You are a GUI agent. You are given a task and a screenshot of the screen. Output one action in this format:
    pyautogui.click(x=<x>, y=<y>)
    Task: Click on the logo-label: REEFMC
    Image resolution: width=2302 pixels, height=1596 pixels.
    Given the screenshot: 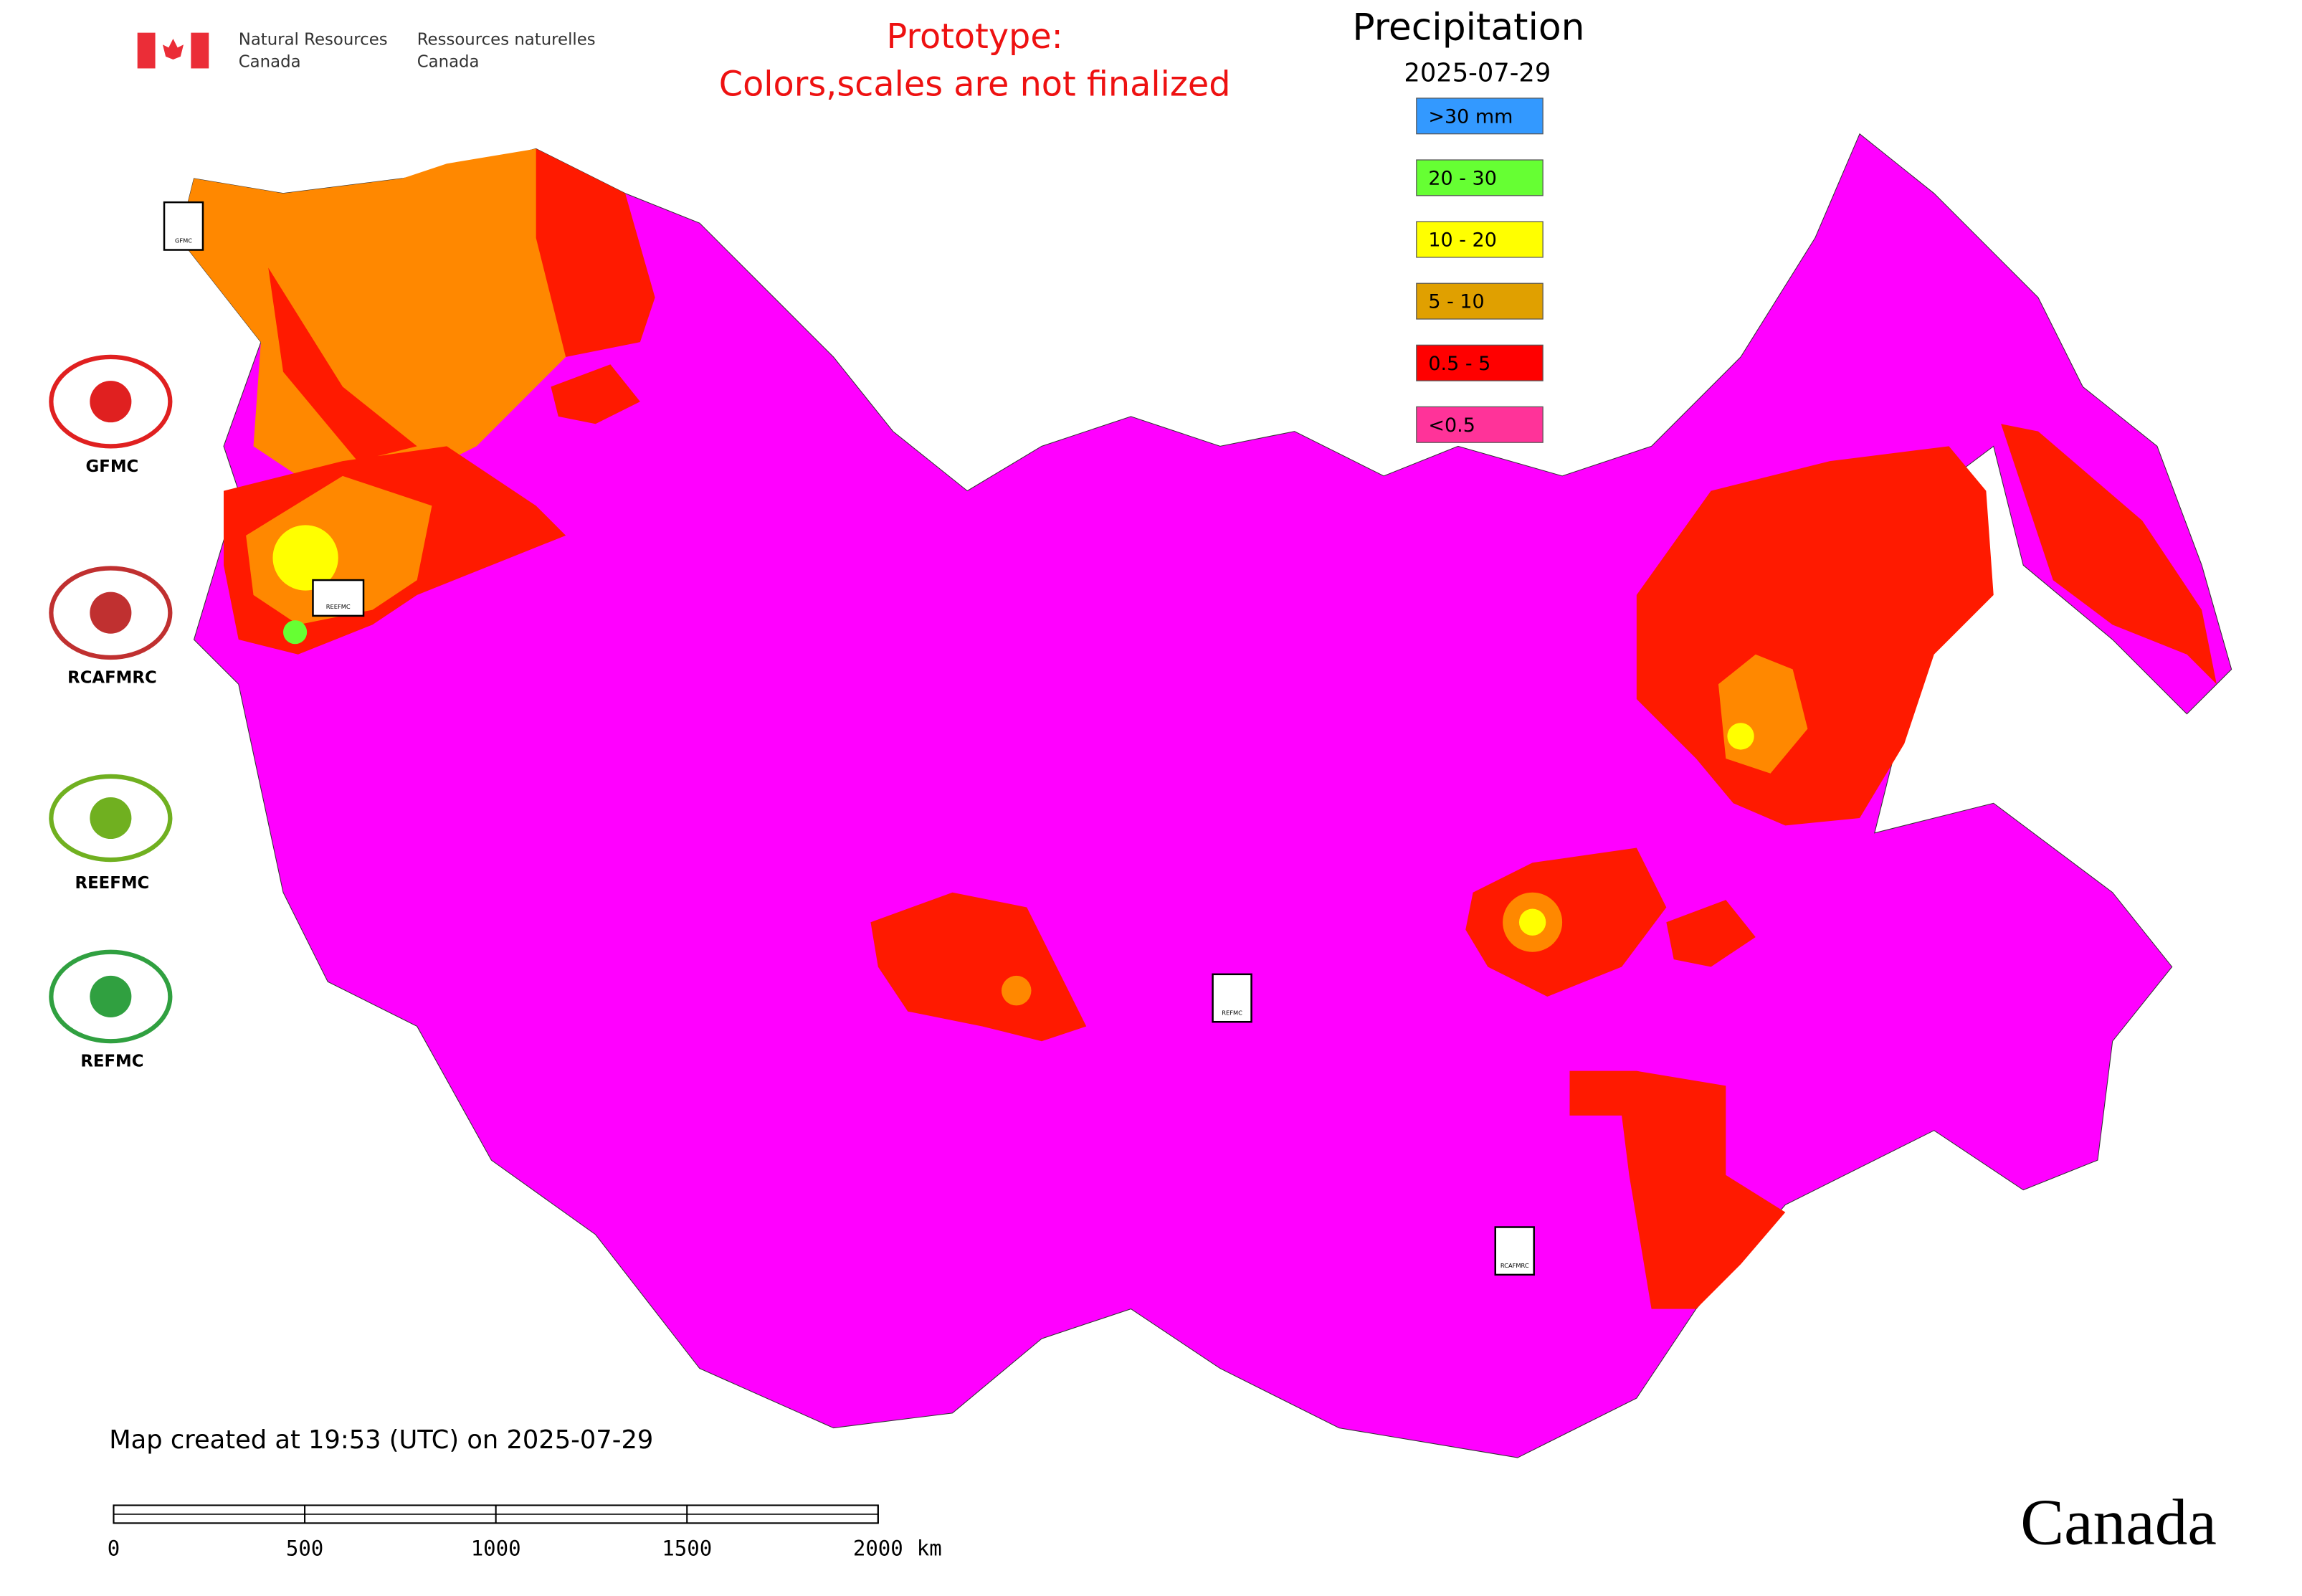 What is the action you would take?
    pyautogui.click(x=113, y=883)
    